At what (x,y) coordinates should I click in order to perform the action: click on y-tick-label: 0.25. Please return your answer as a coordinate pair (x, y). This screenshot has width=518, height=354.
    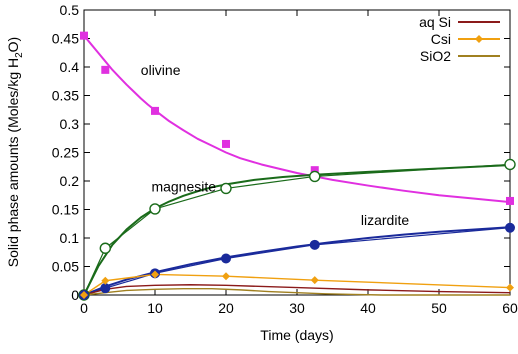
    Looking at the image, I should click on (65, 153).